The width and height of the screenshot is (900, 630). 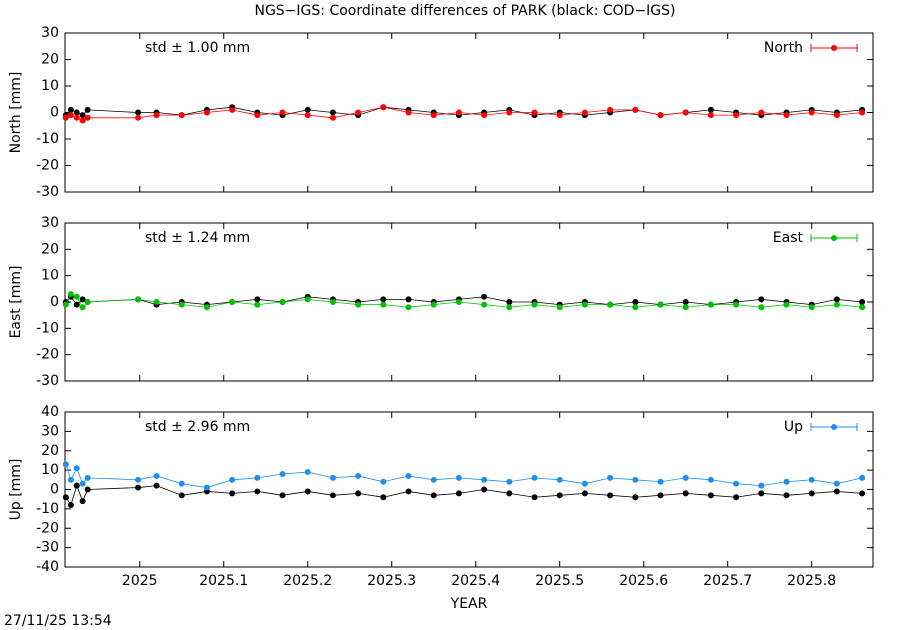 I want to click on x-tick-label: 2025.7, so click(x=727, y=581).